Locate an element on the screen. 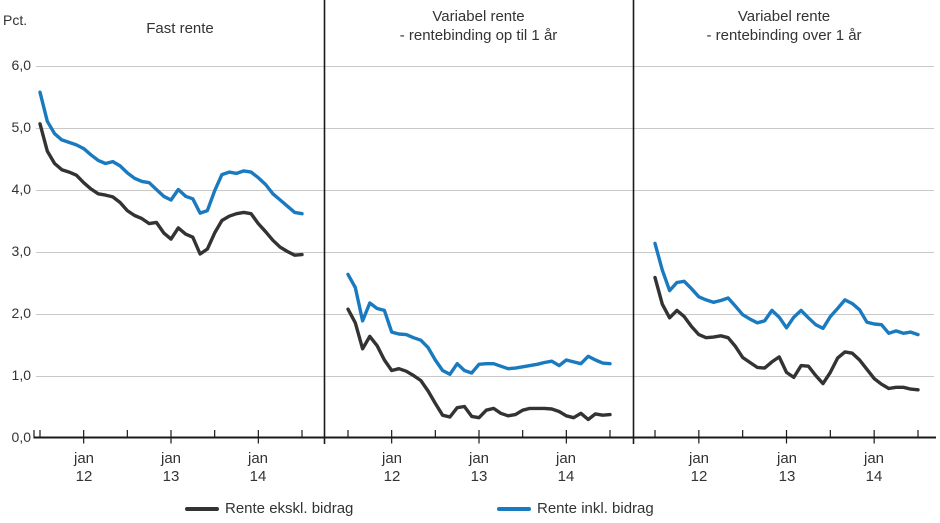 The width and height of the screenshot is (940, 523). legend-swatch-line-blue is located at coordinates (514, 508).